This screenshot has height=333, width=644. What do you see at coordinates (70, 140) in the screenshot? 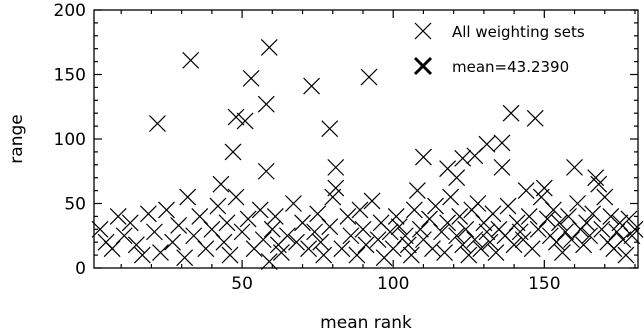
I see `y-tick-label: 100` at bounding box center [70, 140].